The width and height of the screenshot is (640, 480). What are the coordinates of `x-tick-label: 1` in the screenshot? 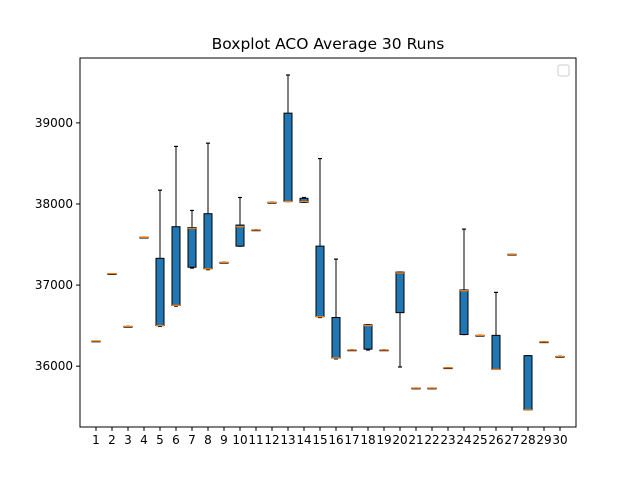 It's located at (96, 440).